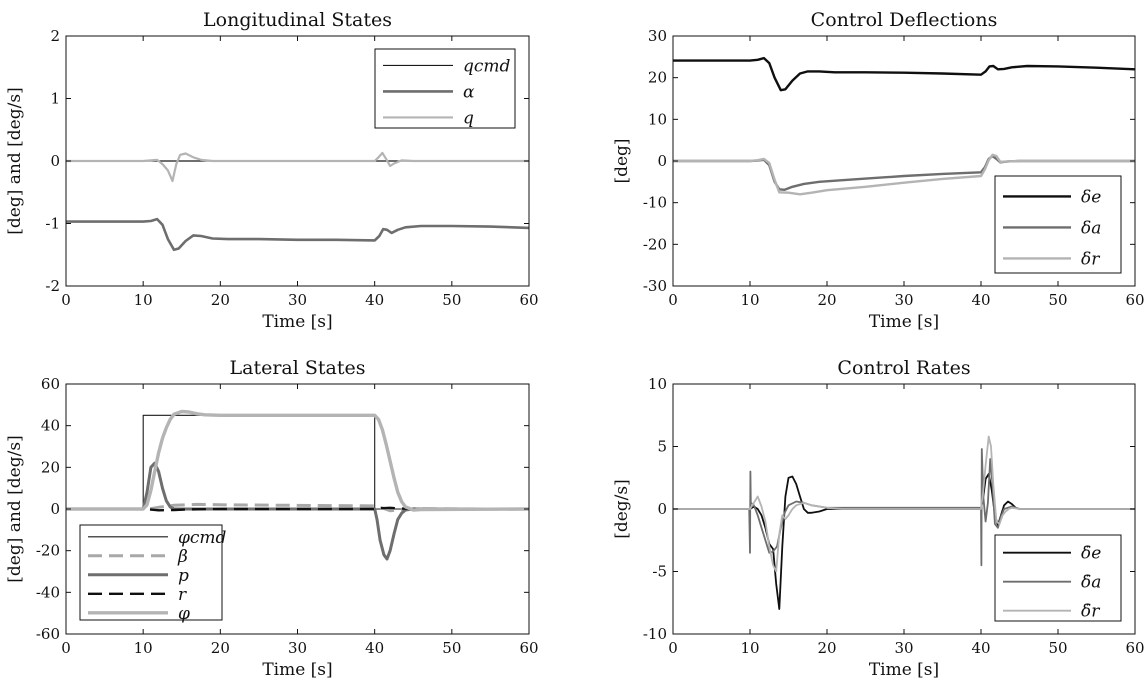 Image resolution: width=1147 pixels, height=692 pixels. I want to click on chart-2-xtick-label-50: 50, so click(1057, 300).